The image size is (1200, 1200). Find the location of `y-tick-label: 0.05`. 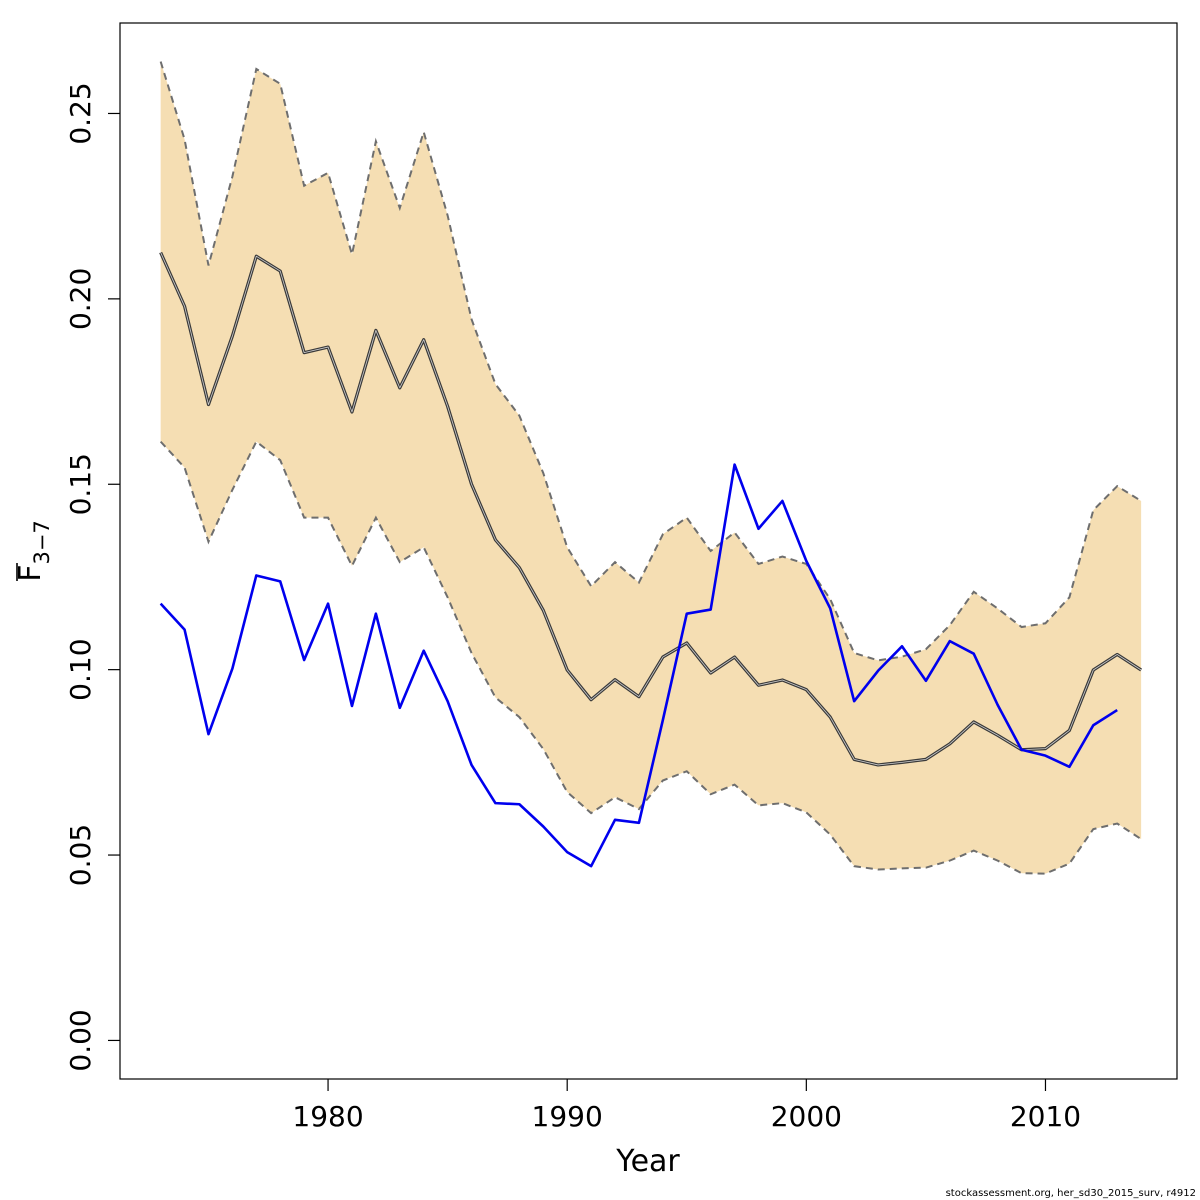

y-tick-label: 0.05 is located at coordinates (80, 855).